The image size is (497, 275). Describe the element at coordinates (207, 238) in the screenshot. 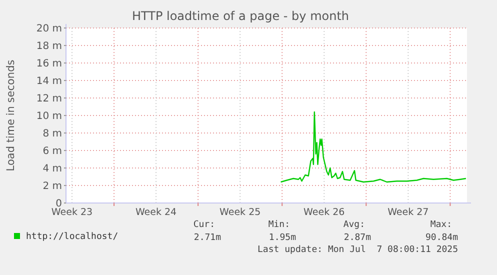

I see `text: 2.71m` at that location.